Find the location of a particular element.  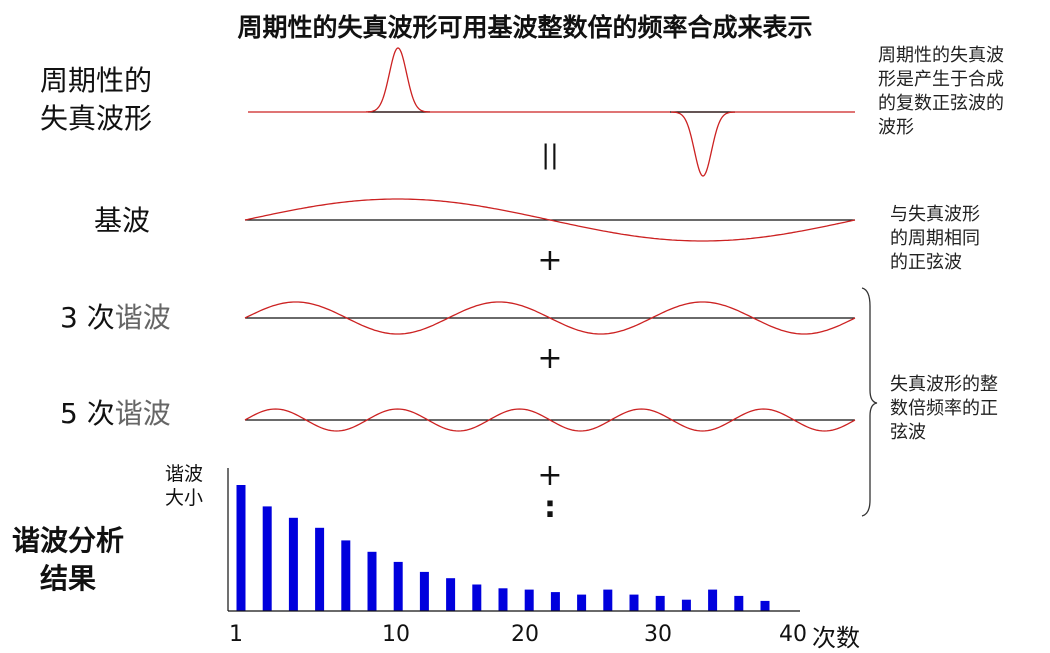

distorted-wave-positive-pulse is located at coordinates (398, 80).